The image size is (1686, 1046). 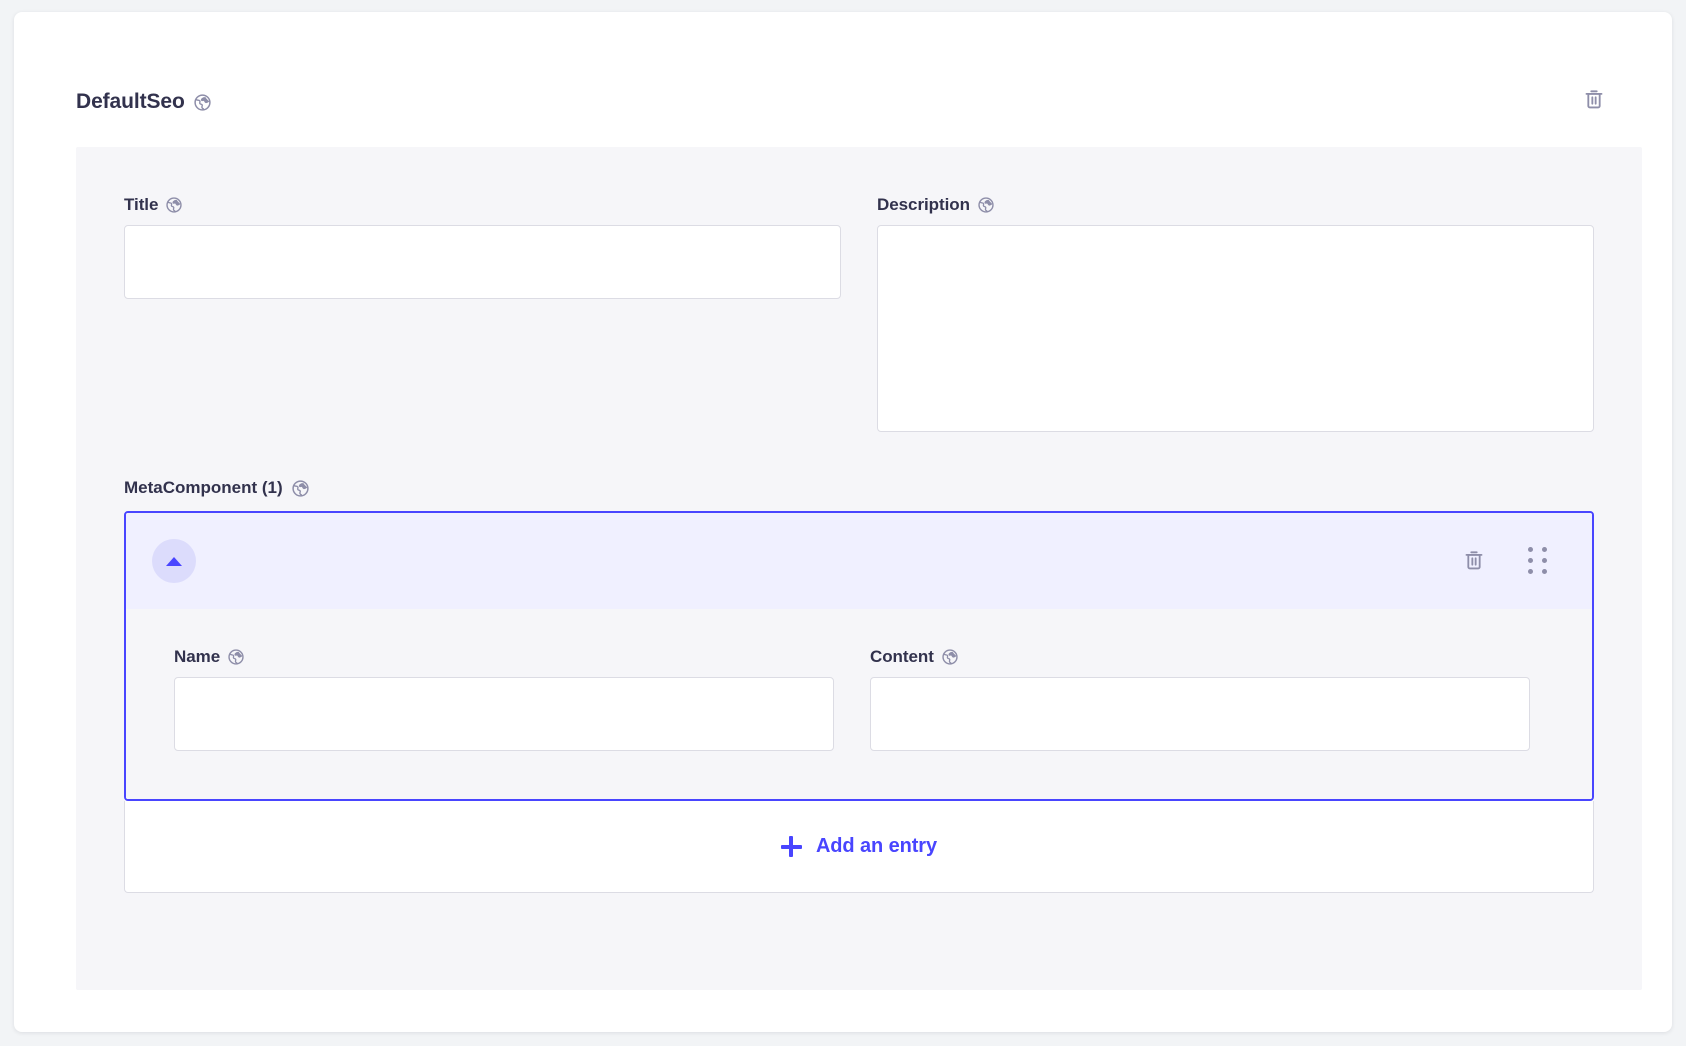 I want to click on field-title-label: Title, so click(x=141, y=204).